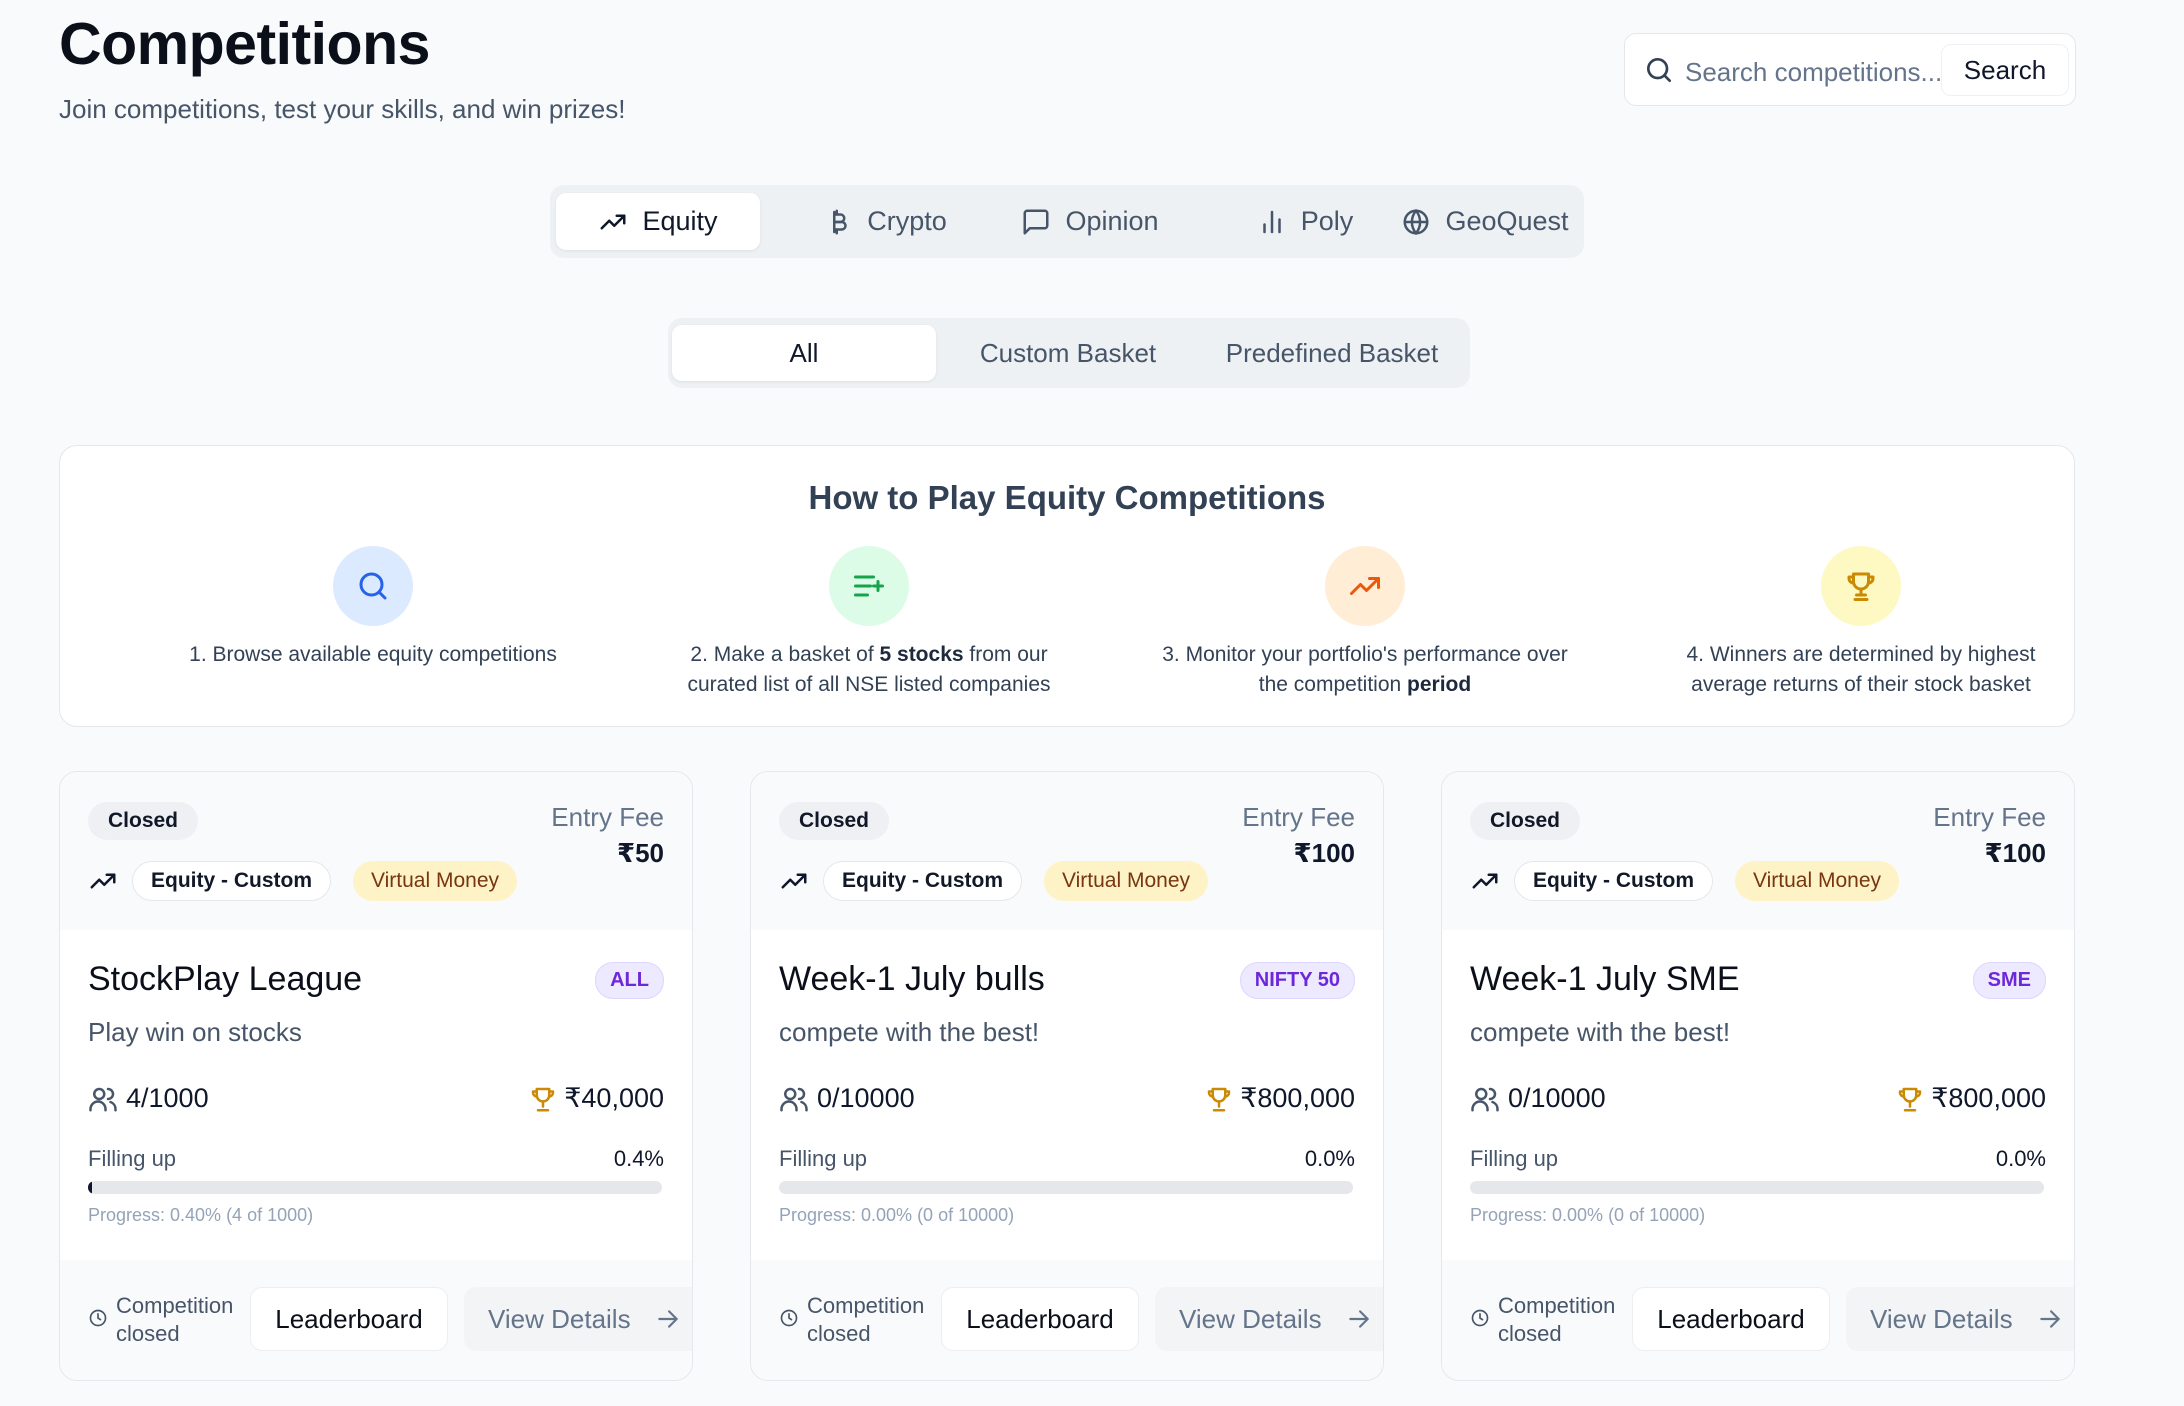 This screenshot has width=2184, height=1406. What do you see at coordinates (907, 221) in the screenshot?
I see `tab-crypto-label: Crypto` at bounding box center [907, 221].